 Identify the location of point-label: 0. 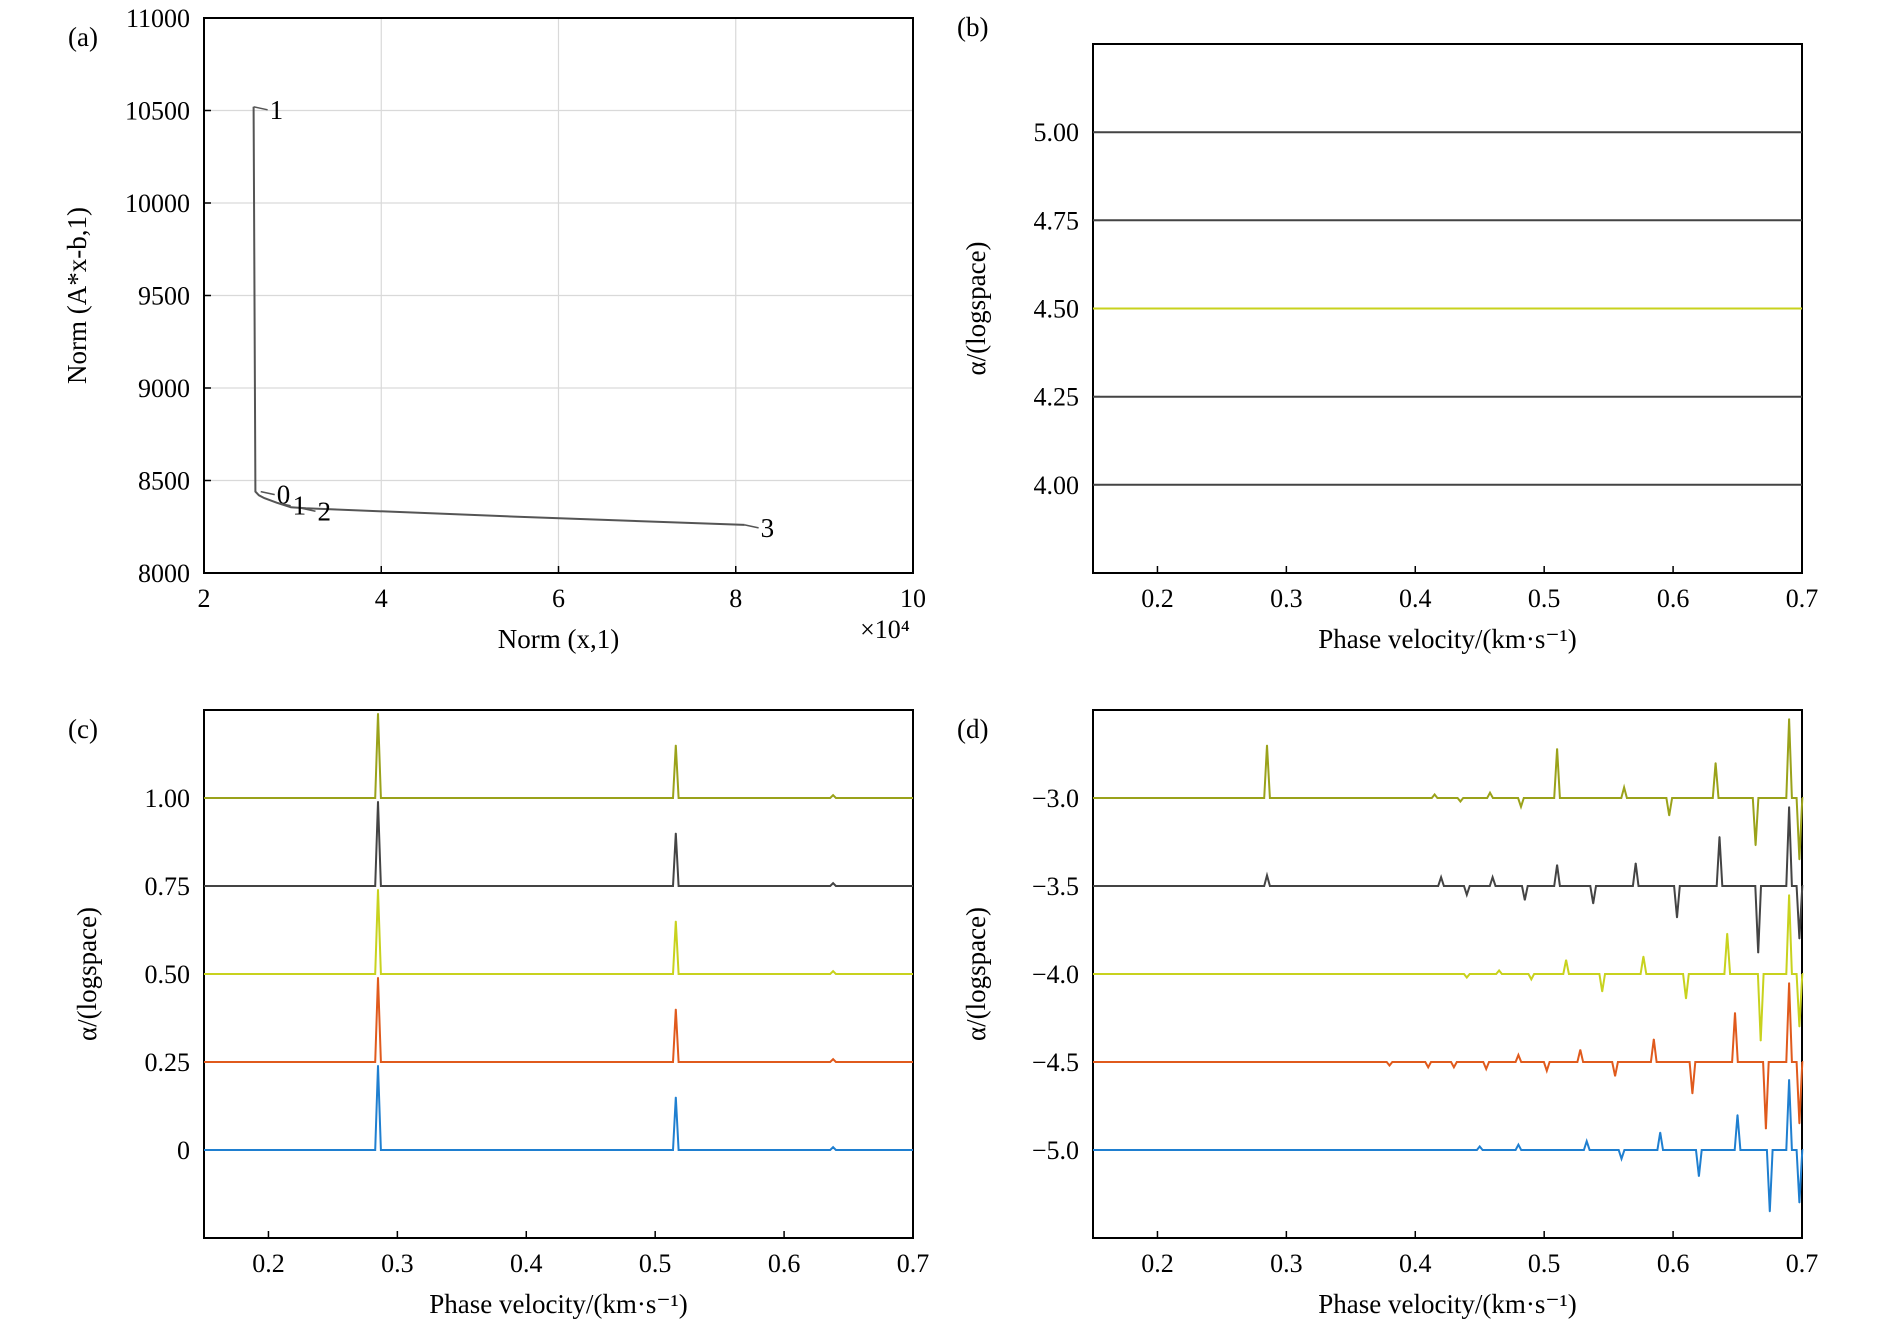
(284, 495).